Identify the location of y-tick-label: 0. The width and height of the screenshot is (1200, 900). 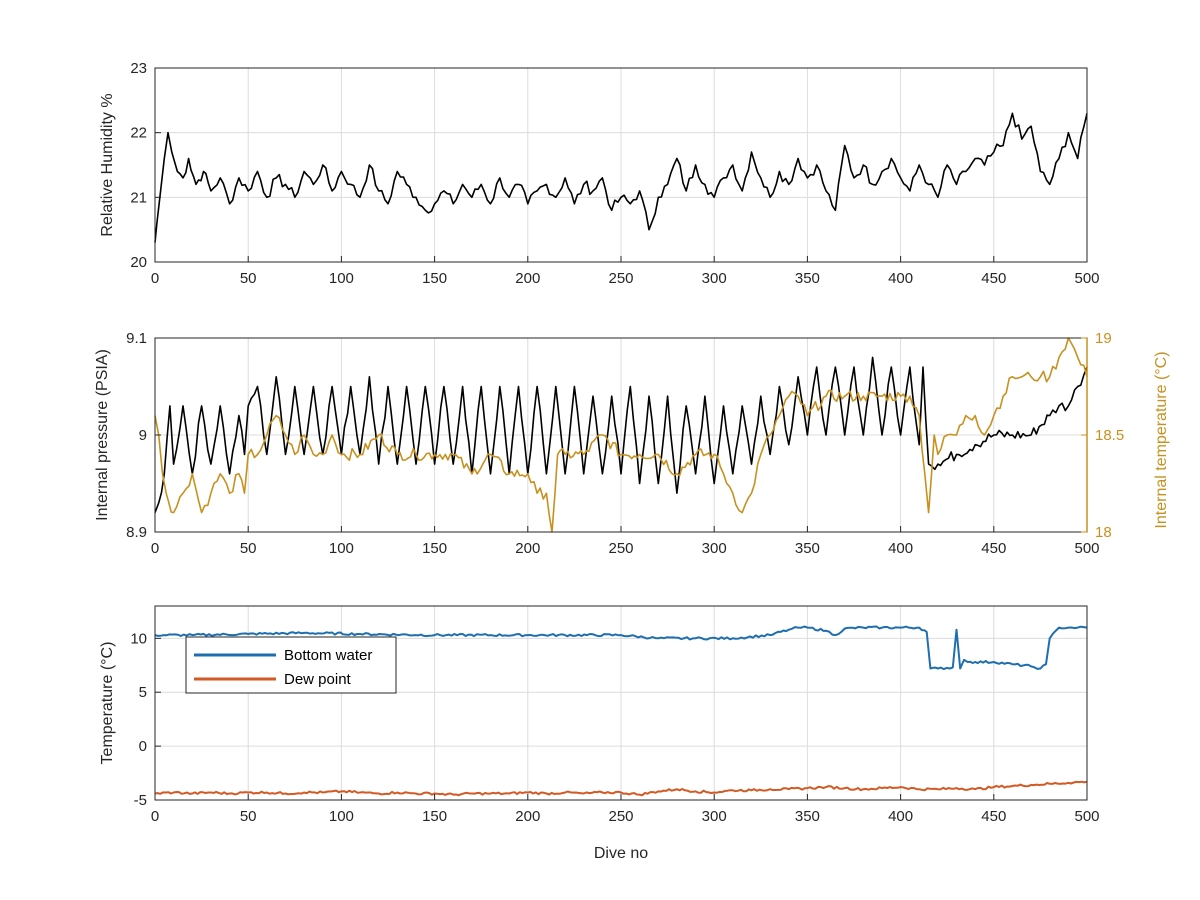
(143, 746).